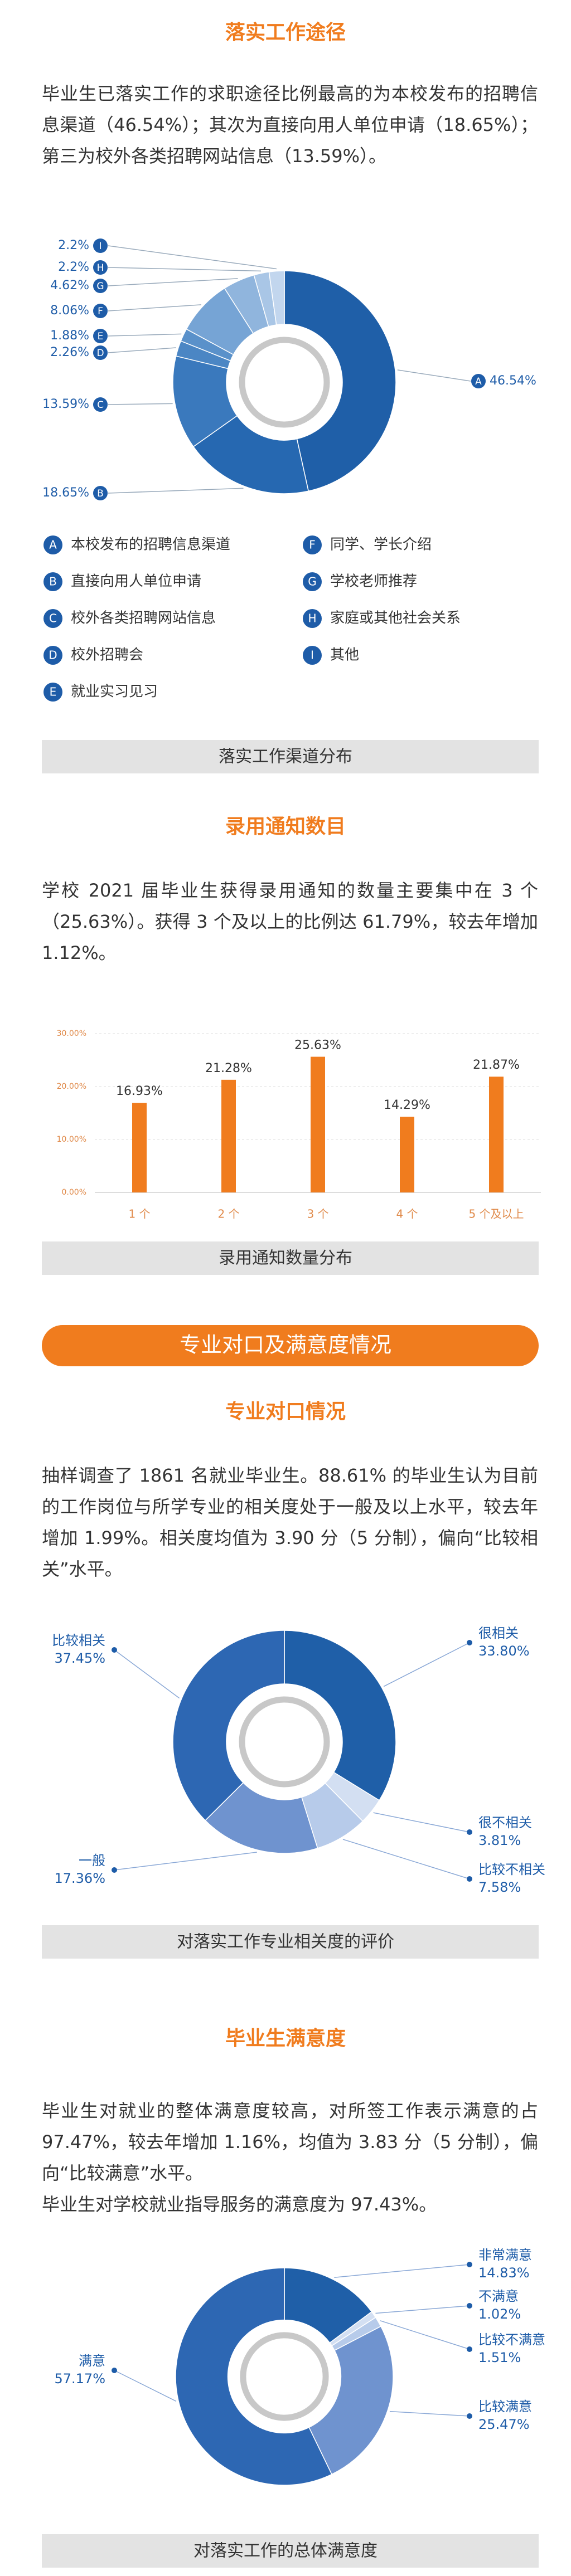 The image size is (571, 2576). What do you see at coordinates (498, 1633) in the screenshot?
I see `category-label: 很相关` at bounding box center [498, 1633].